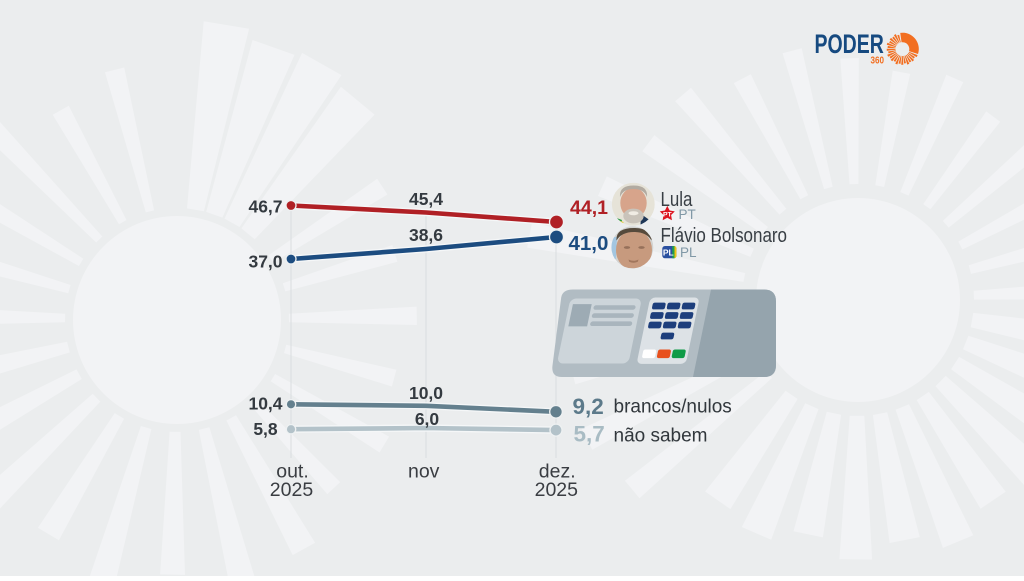 The width and height of the screenshot is (1024, 581). Describe the element at coordinates (589, 434) in the screenshot. I see `svg-text: 5,7` at that location.